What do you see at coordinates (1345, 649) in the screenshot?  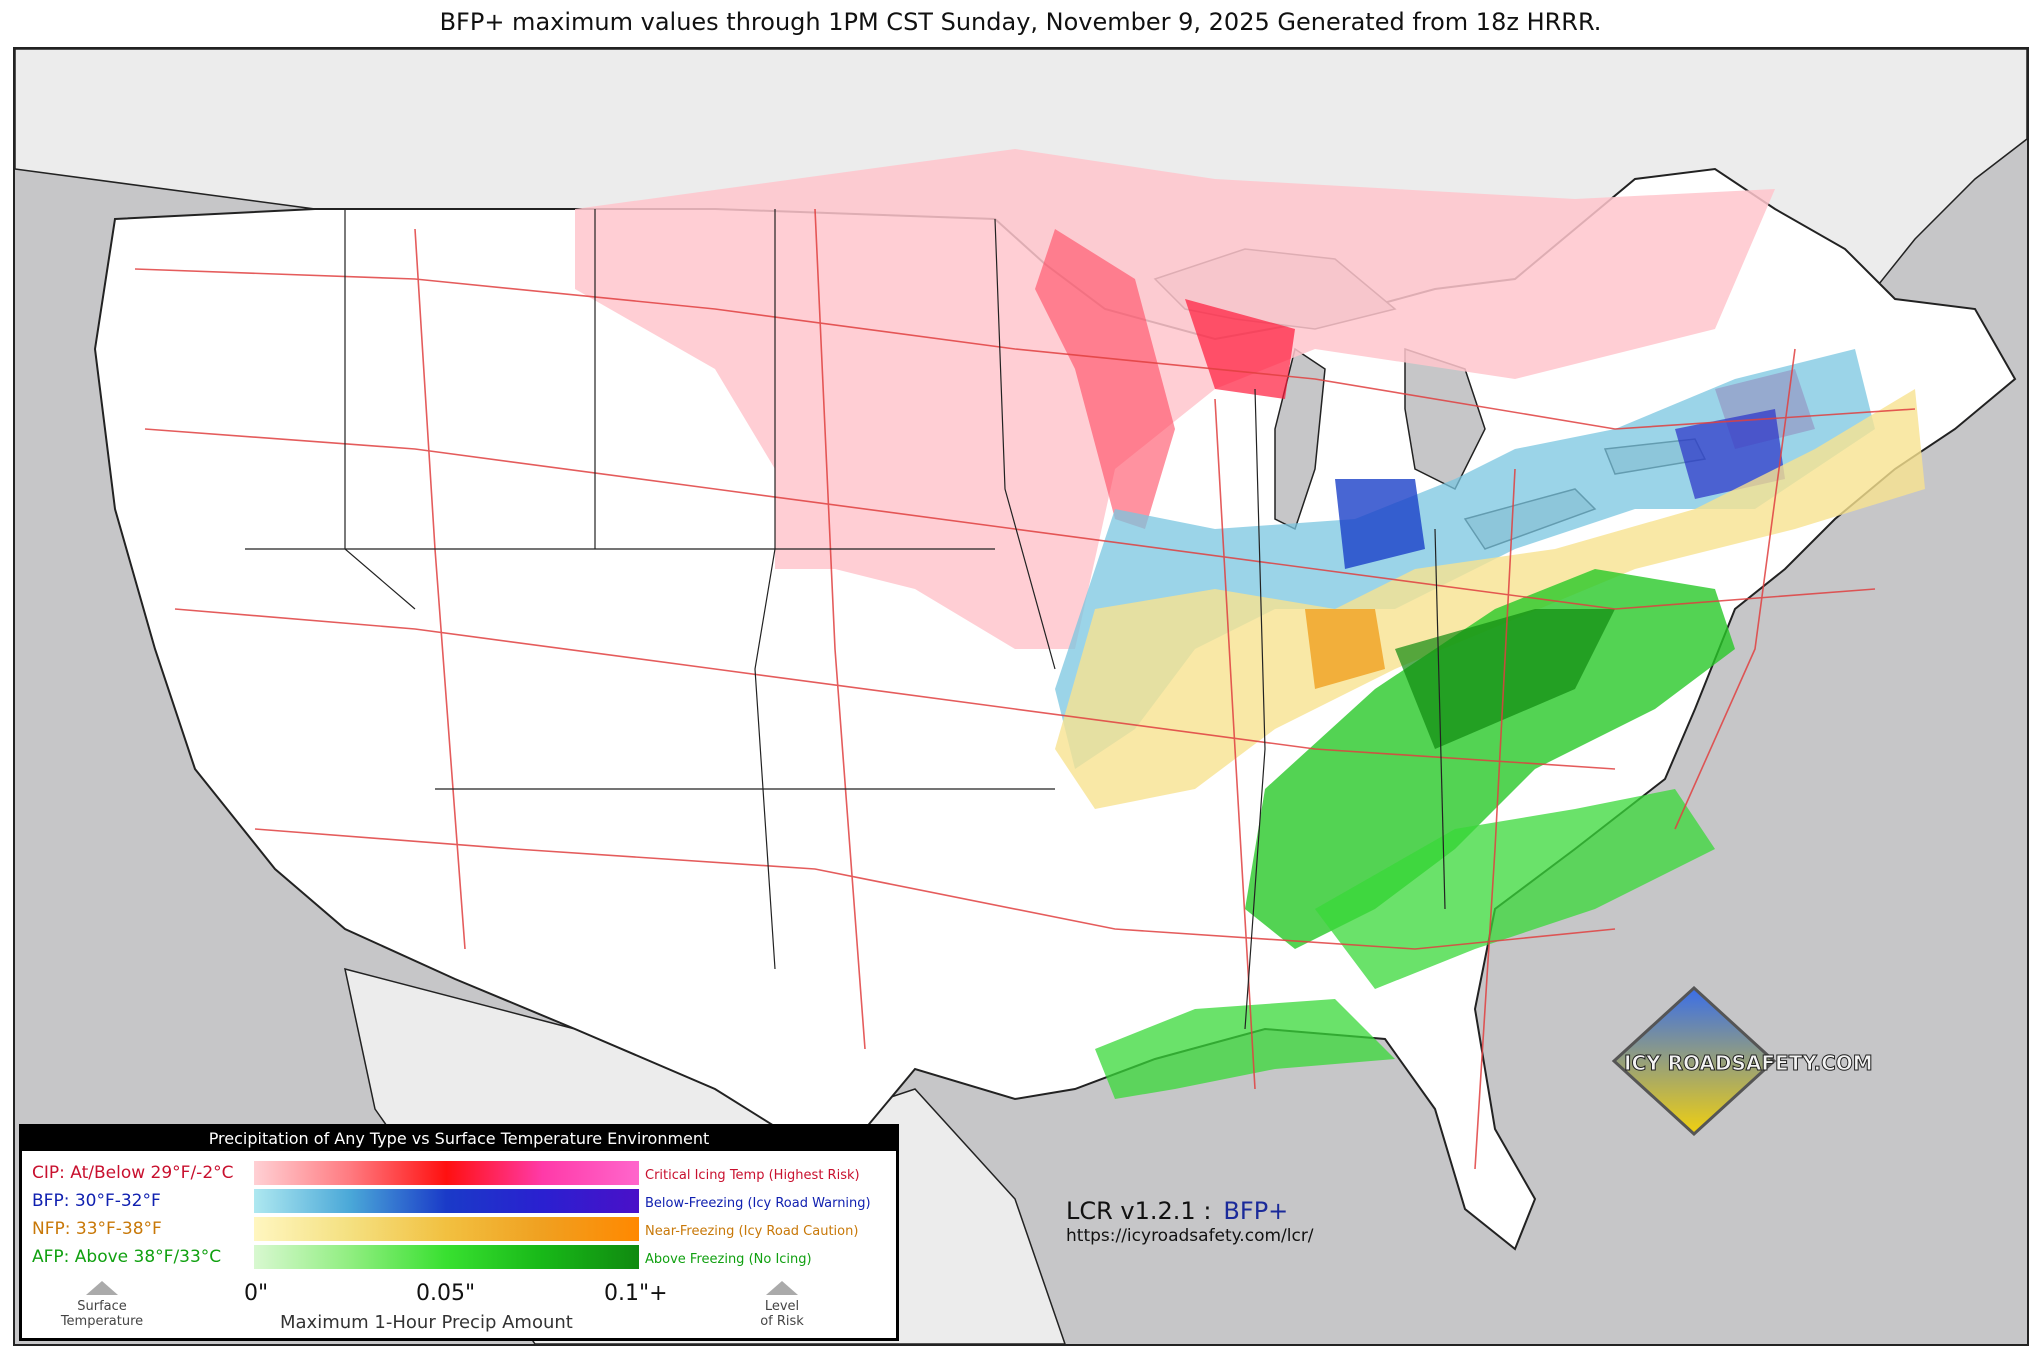 I see `nfp-core` at bounding box center [1345, 649].